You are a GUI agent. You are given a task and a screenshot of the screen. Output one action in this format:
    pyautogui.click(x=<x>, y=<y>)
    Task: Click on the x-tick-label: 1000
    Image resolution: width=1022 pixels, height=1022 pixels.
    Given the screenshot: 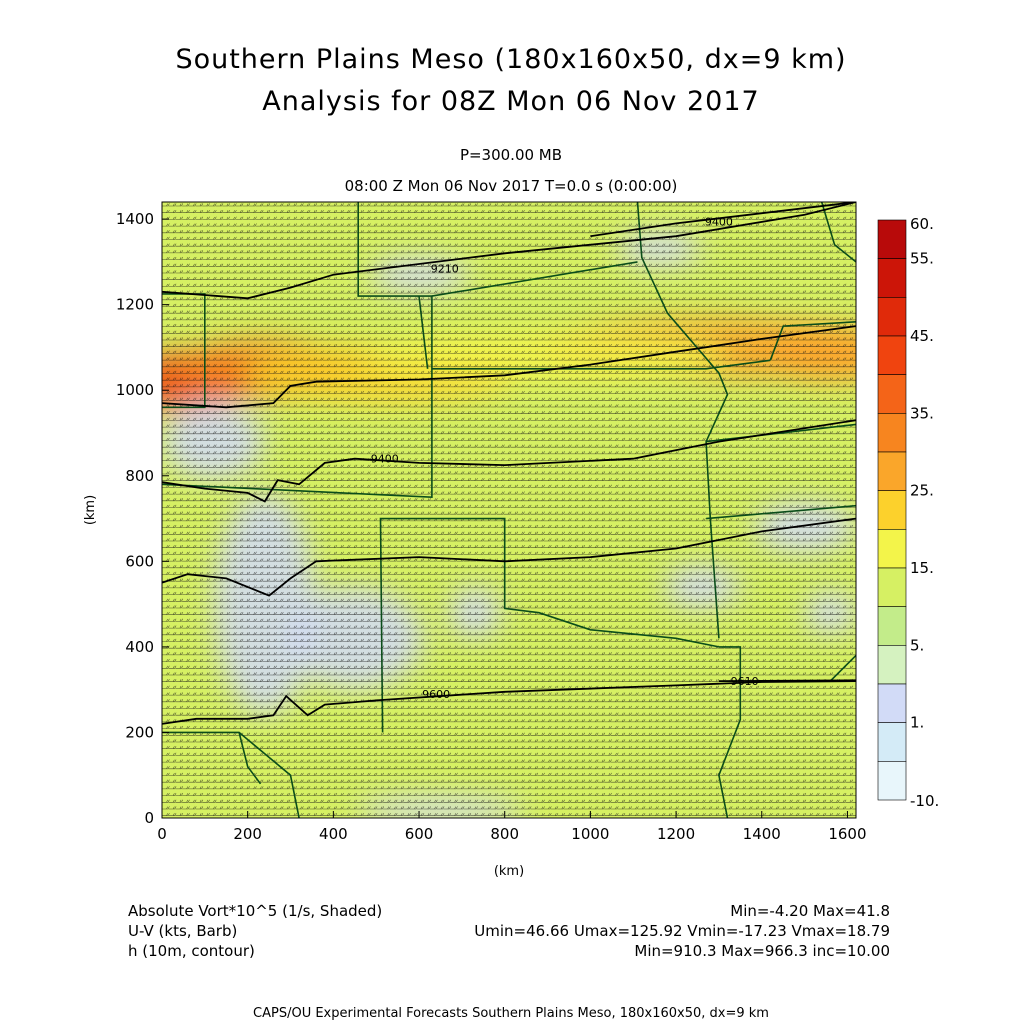 What is the action you would take?
    pyautogui.click(x=590, y=834)
    